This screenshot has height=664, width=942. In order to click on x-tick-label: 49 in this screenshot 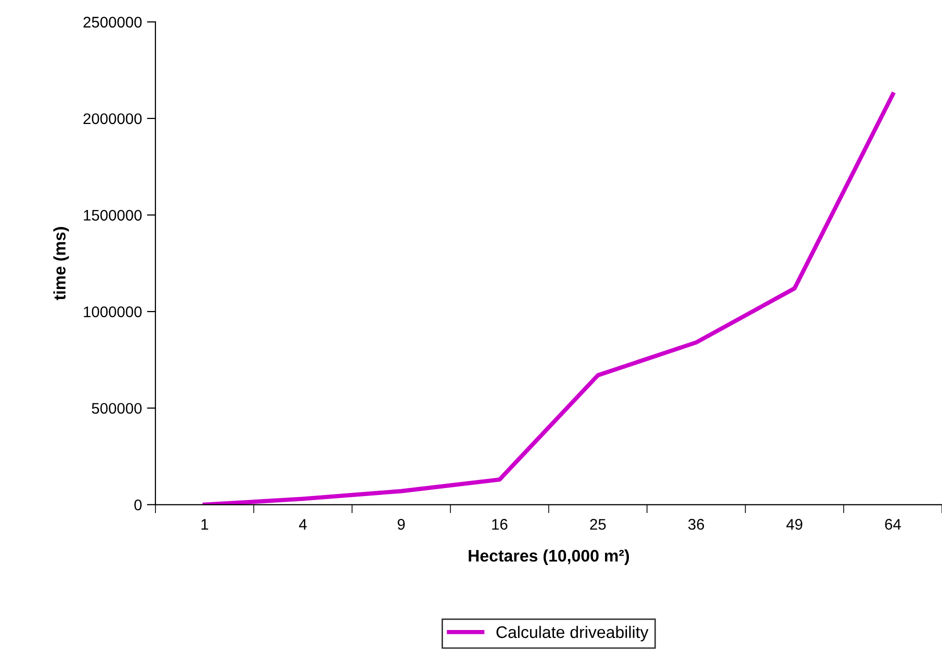, I will do `click(794, 524)`.